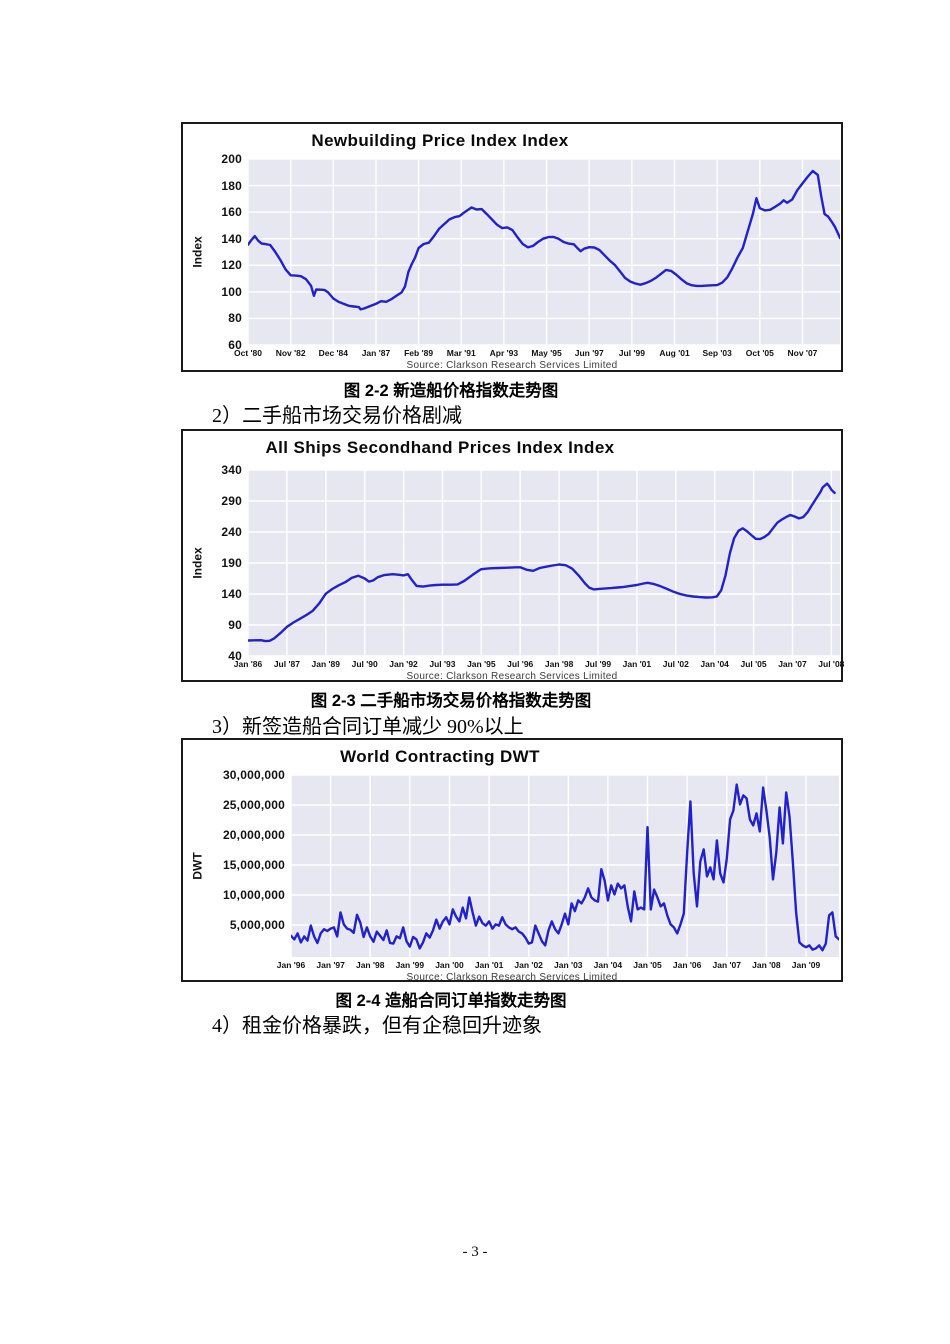 The height and width of the screenshot is (1344, 950). What do you see at coordinates (759, 353) in the screenshot?
I see `x-tick-label: Oct '05` at bounding box center [759, 353].